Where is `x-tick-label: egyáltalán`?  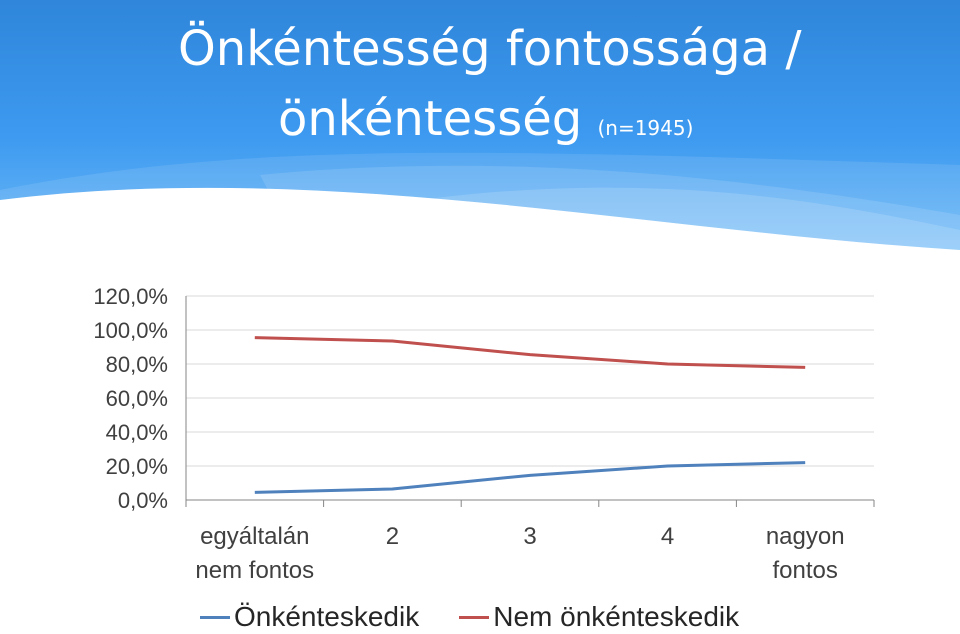
x-tick-label: egyáltalán is located at coordinates (254, 536).